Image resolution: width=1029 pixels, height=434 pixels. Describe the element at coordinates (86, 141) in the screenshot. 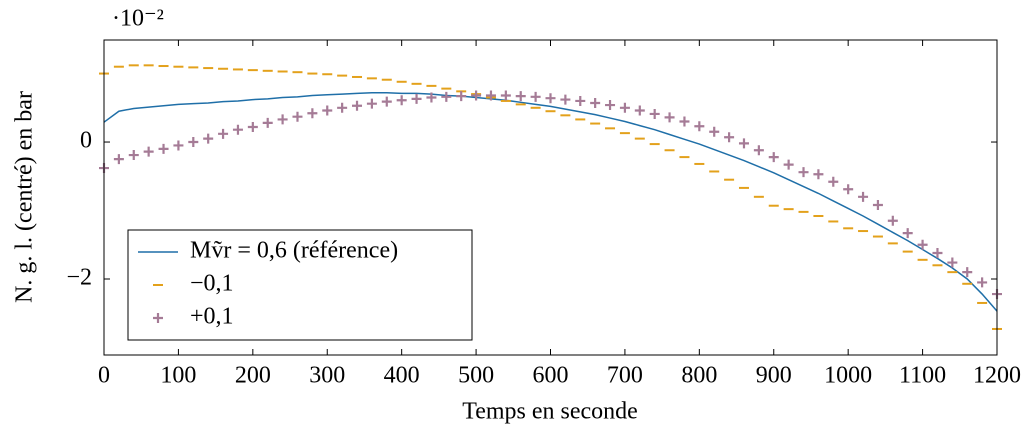

I see `y-tick-label: 0` at that location.